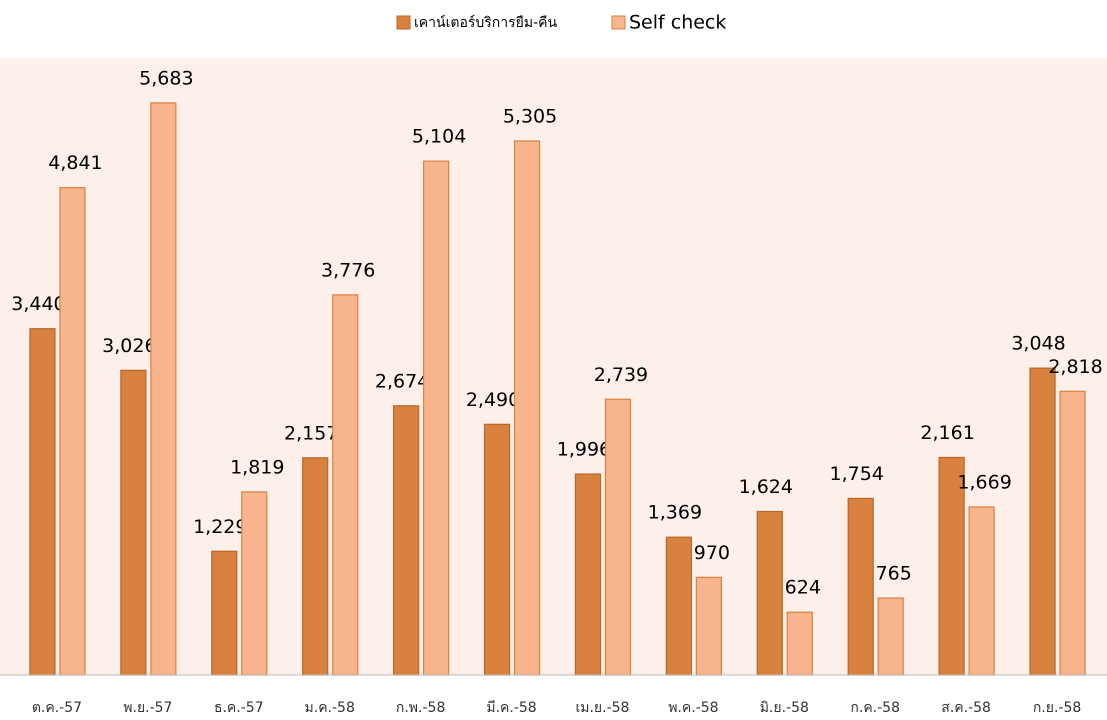  What do you see at coordinates (621, 375) in the screenshot?
I see `value-label: 2,739` at bounding box center [621, 375].